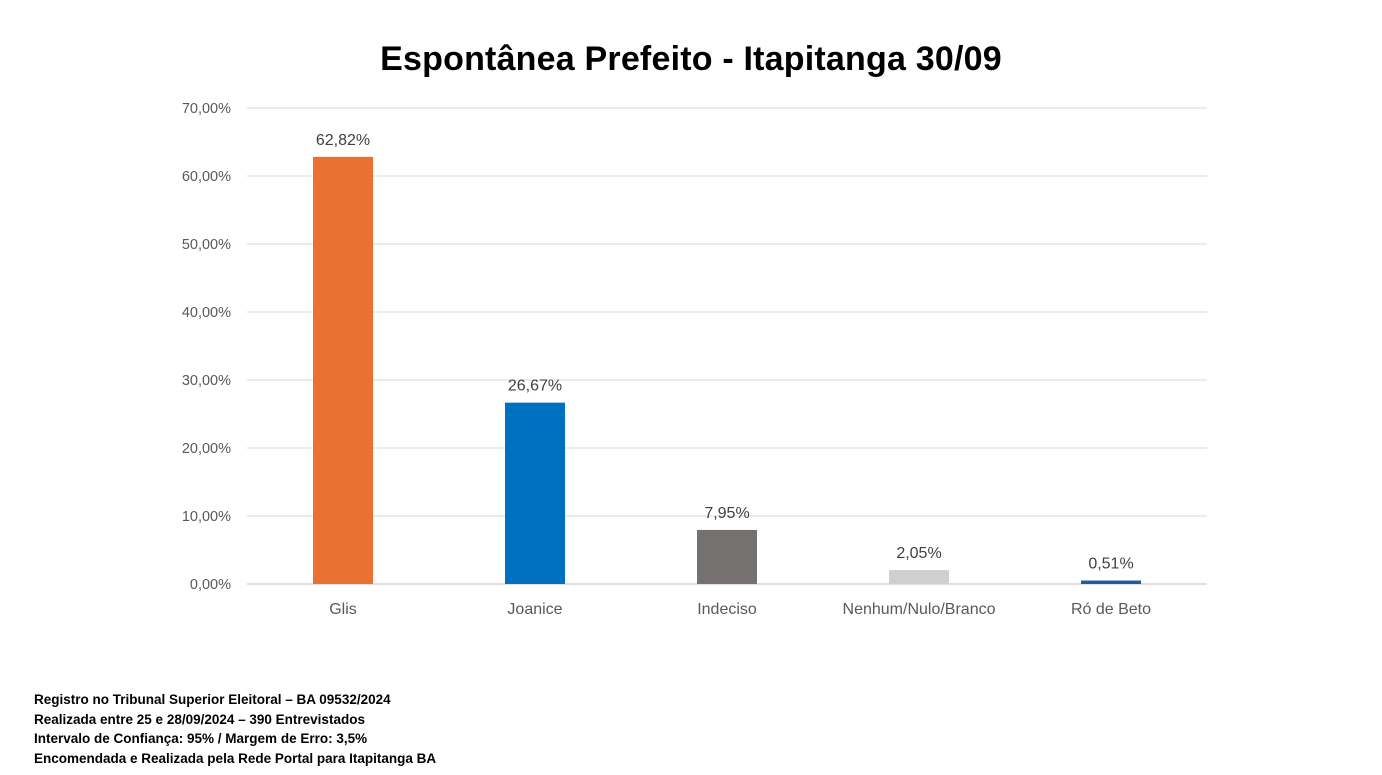 The height and width of the screenshot is (775, 1382). Describe the element at coordinates (206, 109) in the screenshot. I see `y-tick-label: 70,00%` at that location.